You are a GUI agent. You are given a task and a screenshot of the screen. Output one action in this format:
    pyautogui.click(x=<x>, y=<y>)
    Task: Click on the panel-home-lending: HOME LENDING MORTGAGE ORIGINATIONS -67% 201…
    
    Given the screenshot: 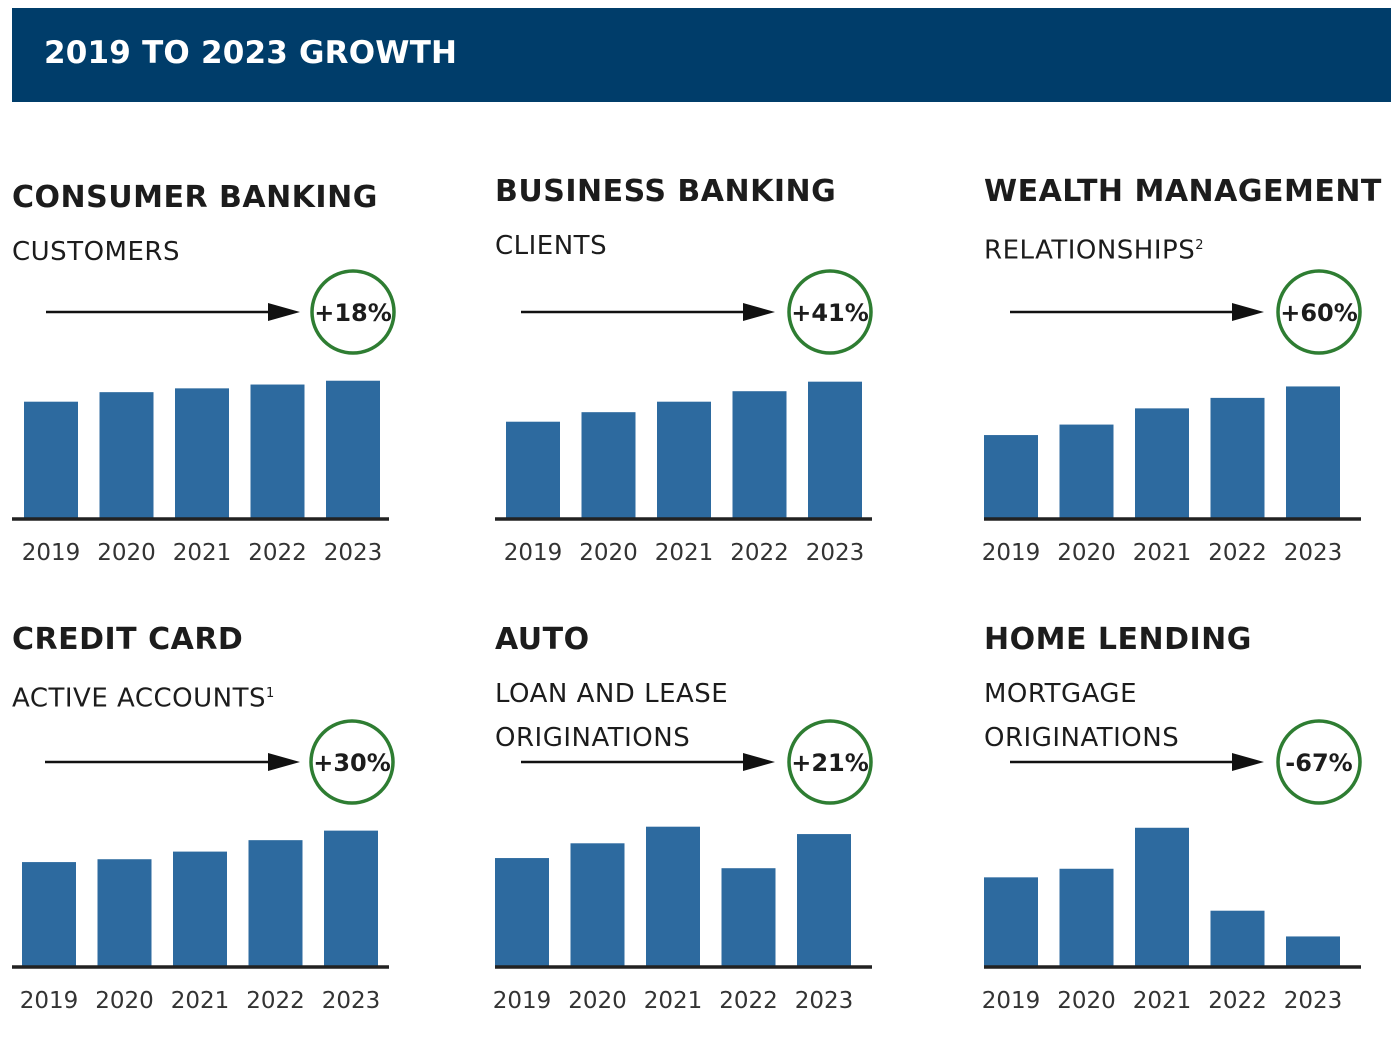 What is the action you would take?
    pyautogui.click(x=1191, y=832)
    